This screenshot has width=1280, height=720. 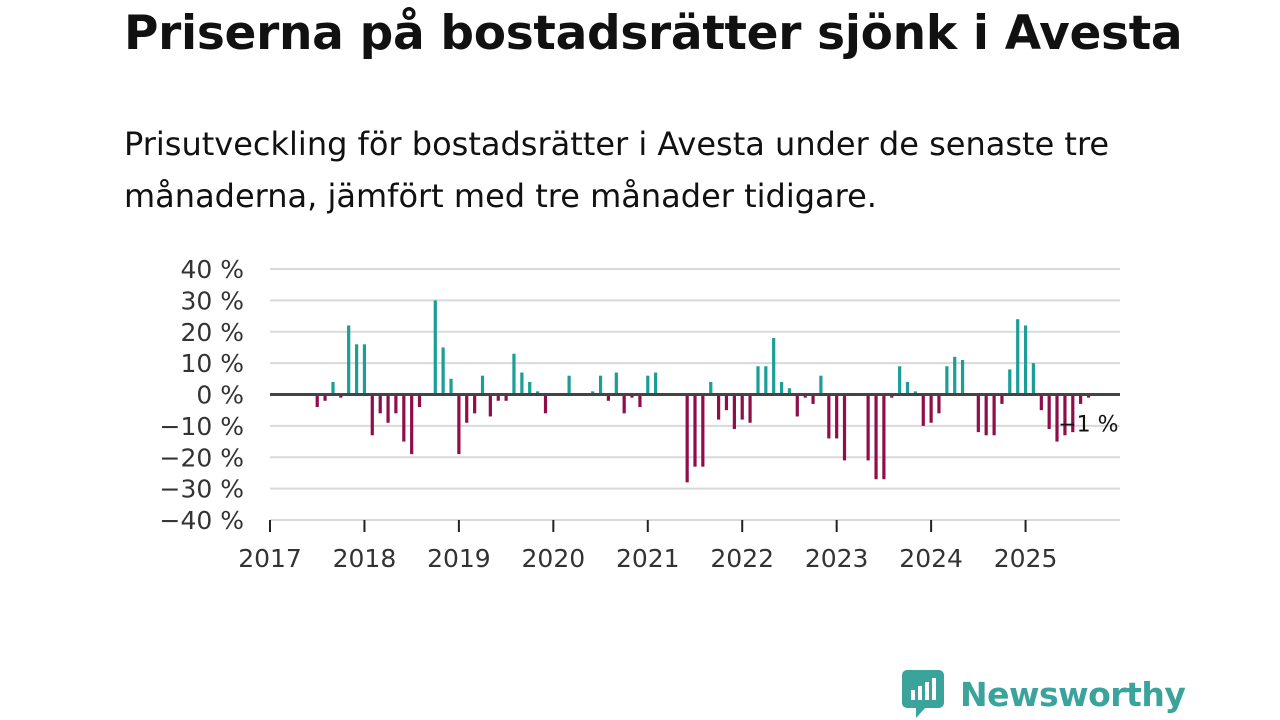 I want to click on y-tick-label: −20 %, so click(x=202, y=457).